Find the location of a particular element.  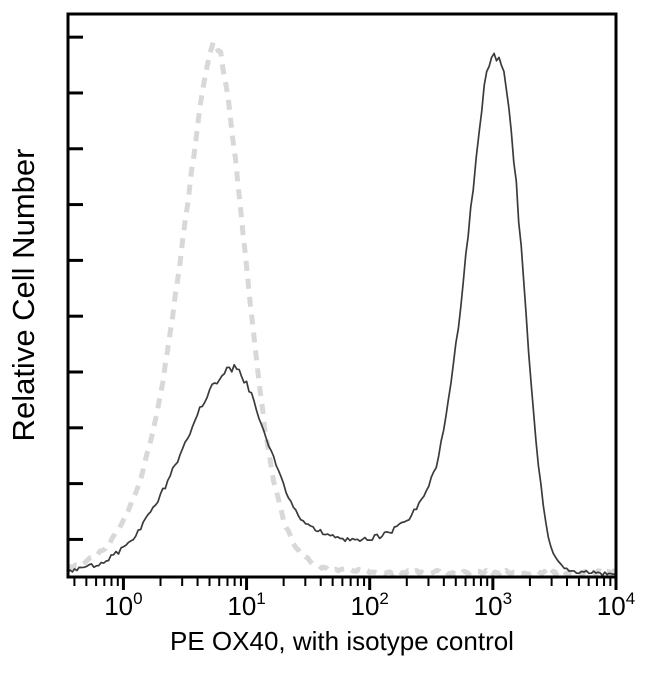

x-tick-label: 10² is located at coordinates (370, 605).